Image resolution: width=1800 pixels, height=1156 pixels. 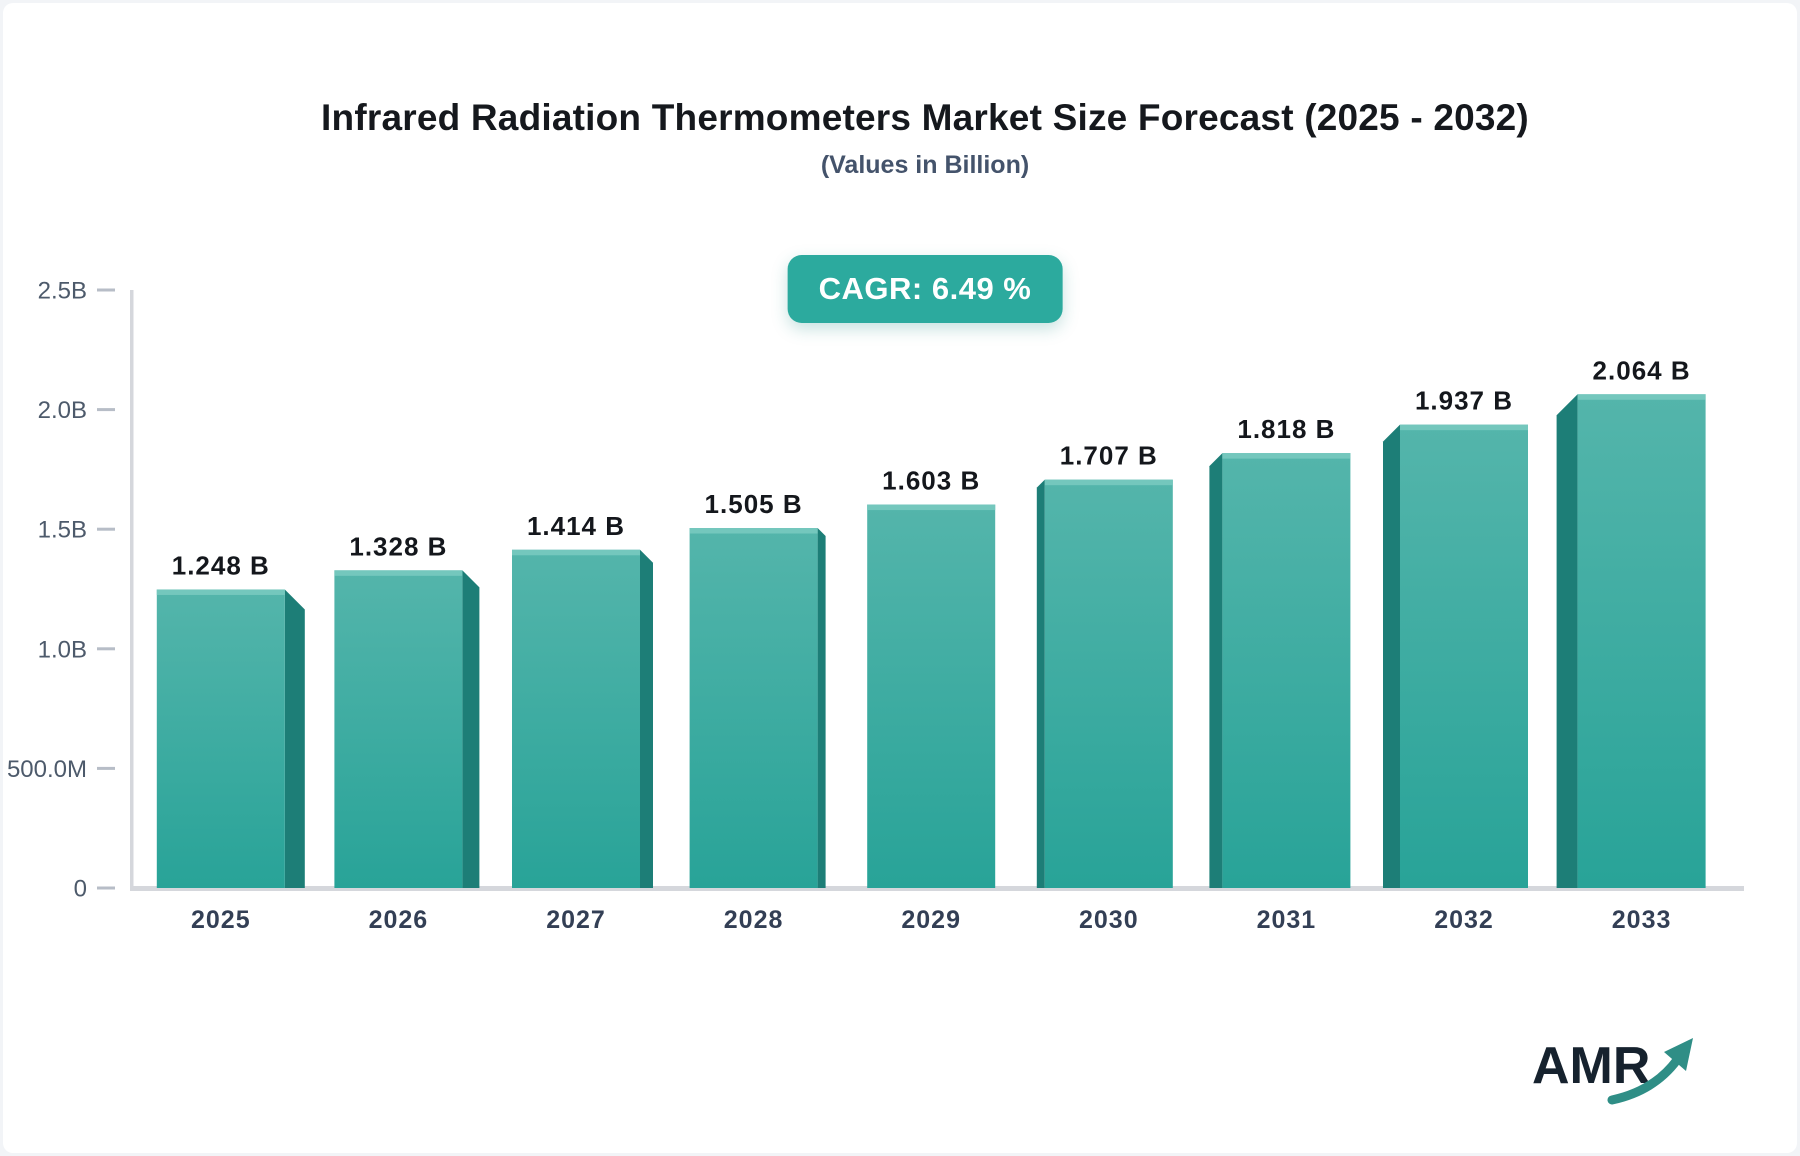 I want to click on value-label-2031: 1.818 B, so click(x=1286, y=429).